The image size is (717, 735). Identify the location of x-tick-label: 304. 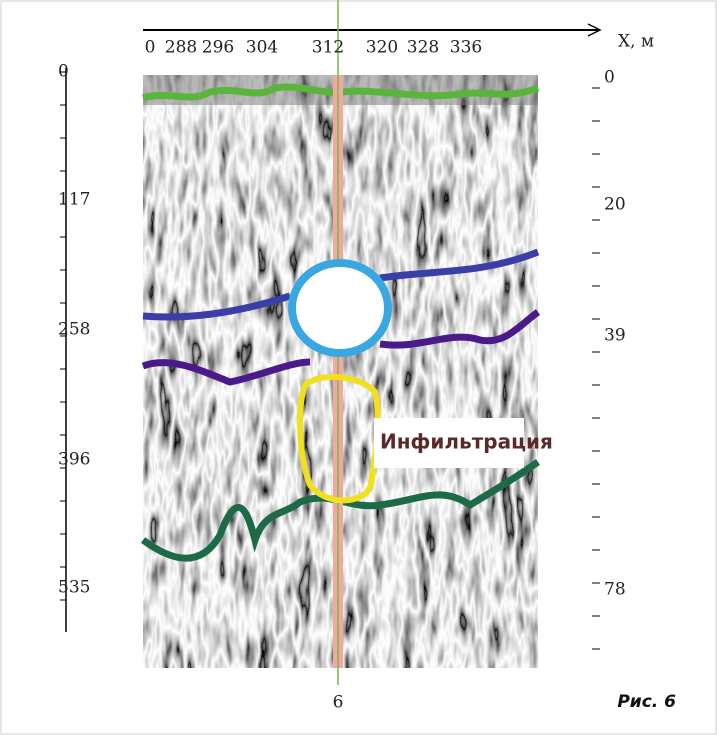
(262, 48).